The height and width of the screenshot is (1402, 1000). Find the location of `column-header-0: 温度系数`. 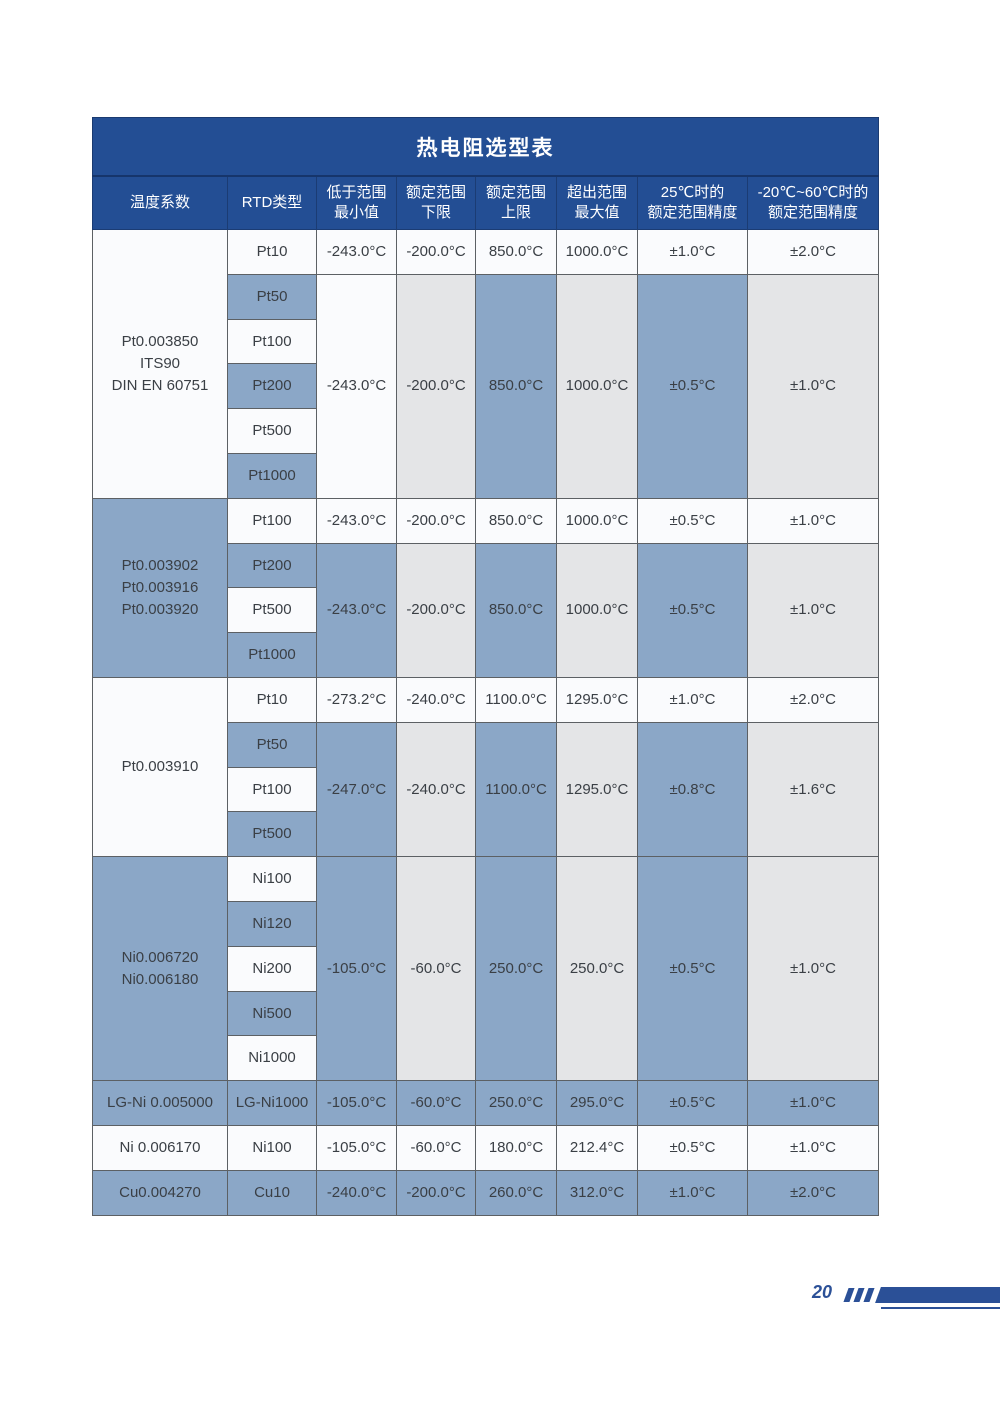

column-header-0: 温度系数 is located at coordinates (160, 202).